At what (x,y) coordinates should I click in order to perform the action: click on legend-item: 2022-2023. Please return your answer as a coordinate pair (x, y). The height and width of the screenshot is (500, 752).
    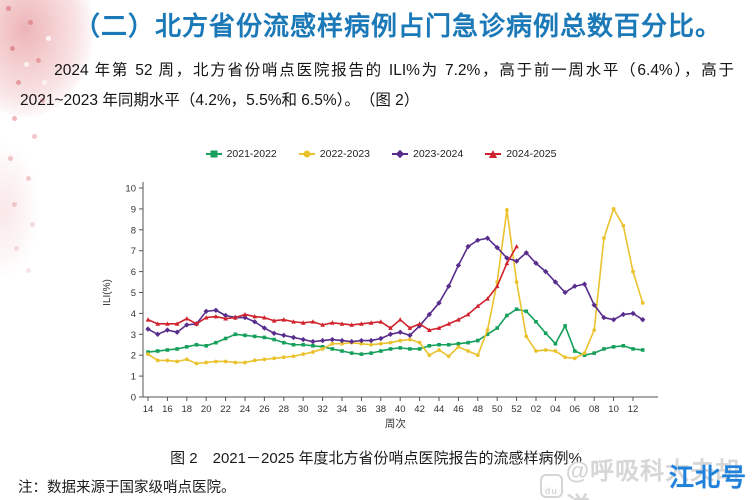
    Looking at the image, I should click on (334, 154).